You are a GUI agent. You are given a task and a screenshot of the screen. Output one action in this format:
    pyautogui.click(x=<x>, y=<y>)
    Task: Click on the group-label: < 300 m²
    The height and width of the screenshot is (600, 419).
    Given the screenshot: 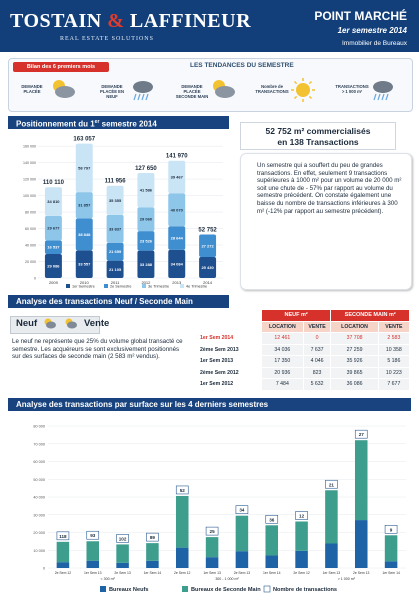 What is the action you would take?
    pyautogui.click(x=108, y=579)
    